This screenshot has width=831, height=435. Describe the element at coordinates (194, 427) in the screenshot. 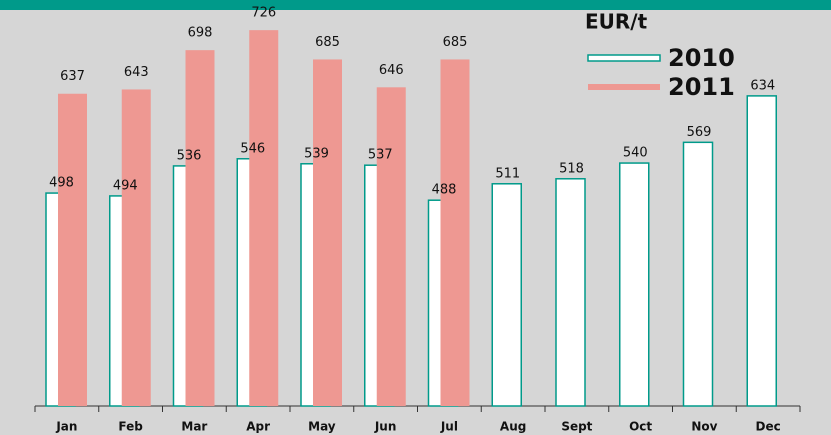

I see `x-tick-label: Mar` at that location.